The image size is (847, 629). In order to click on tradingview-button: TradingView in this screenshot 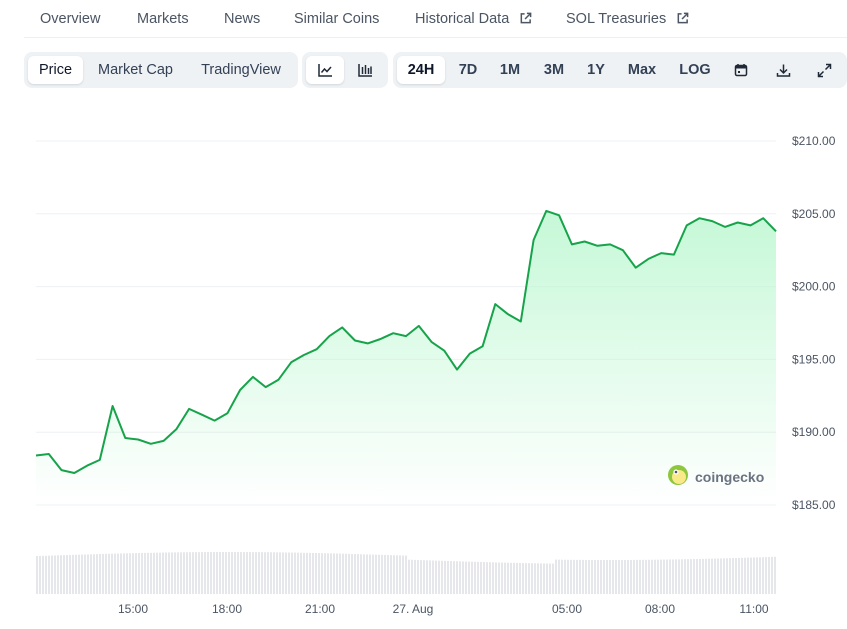, I will do `click(241, 70)`.